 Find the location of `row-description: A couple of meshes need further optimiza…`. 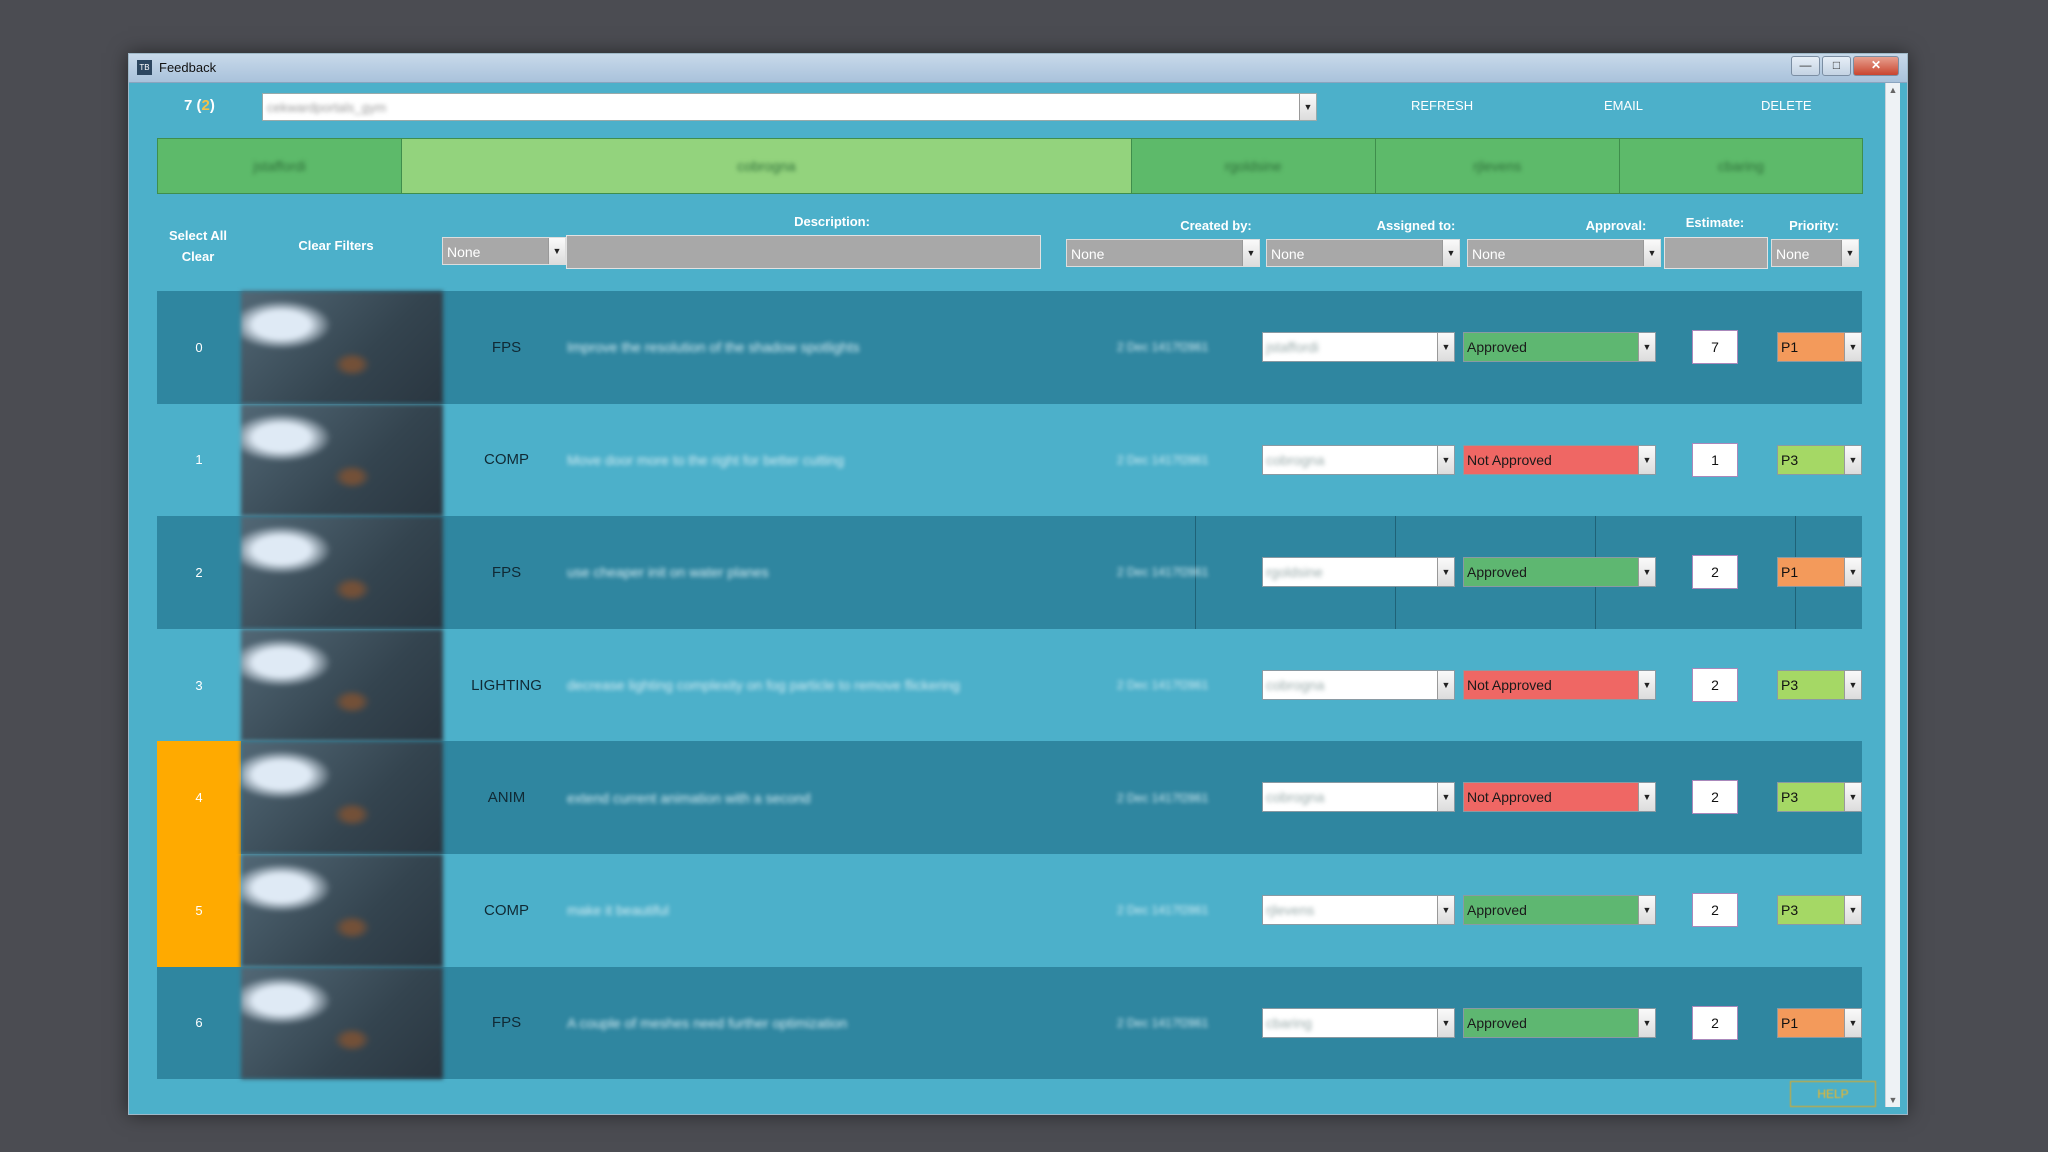

row-description: A couple of meshes need further optimiza… is located at coordinates (707, 1022).